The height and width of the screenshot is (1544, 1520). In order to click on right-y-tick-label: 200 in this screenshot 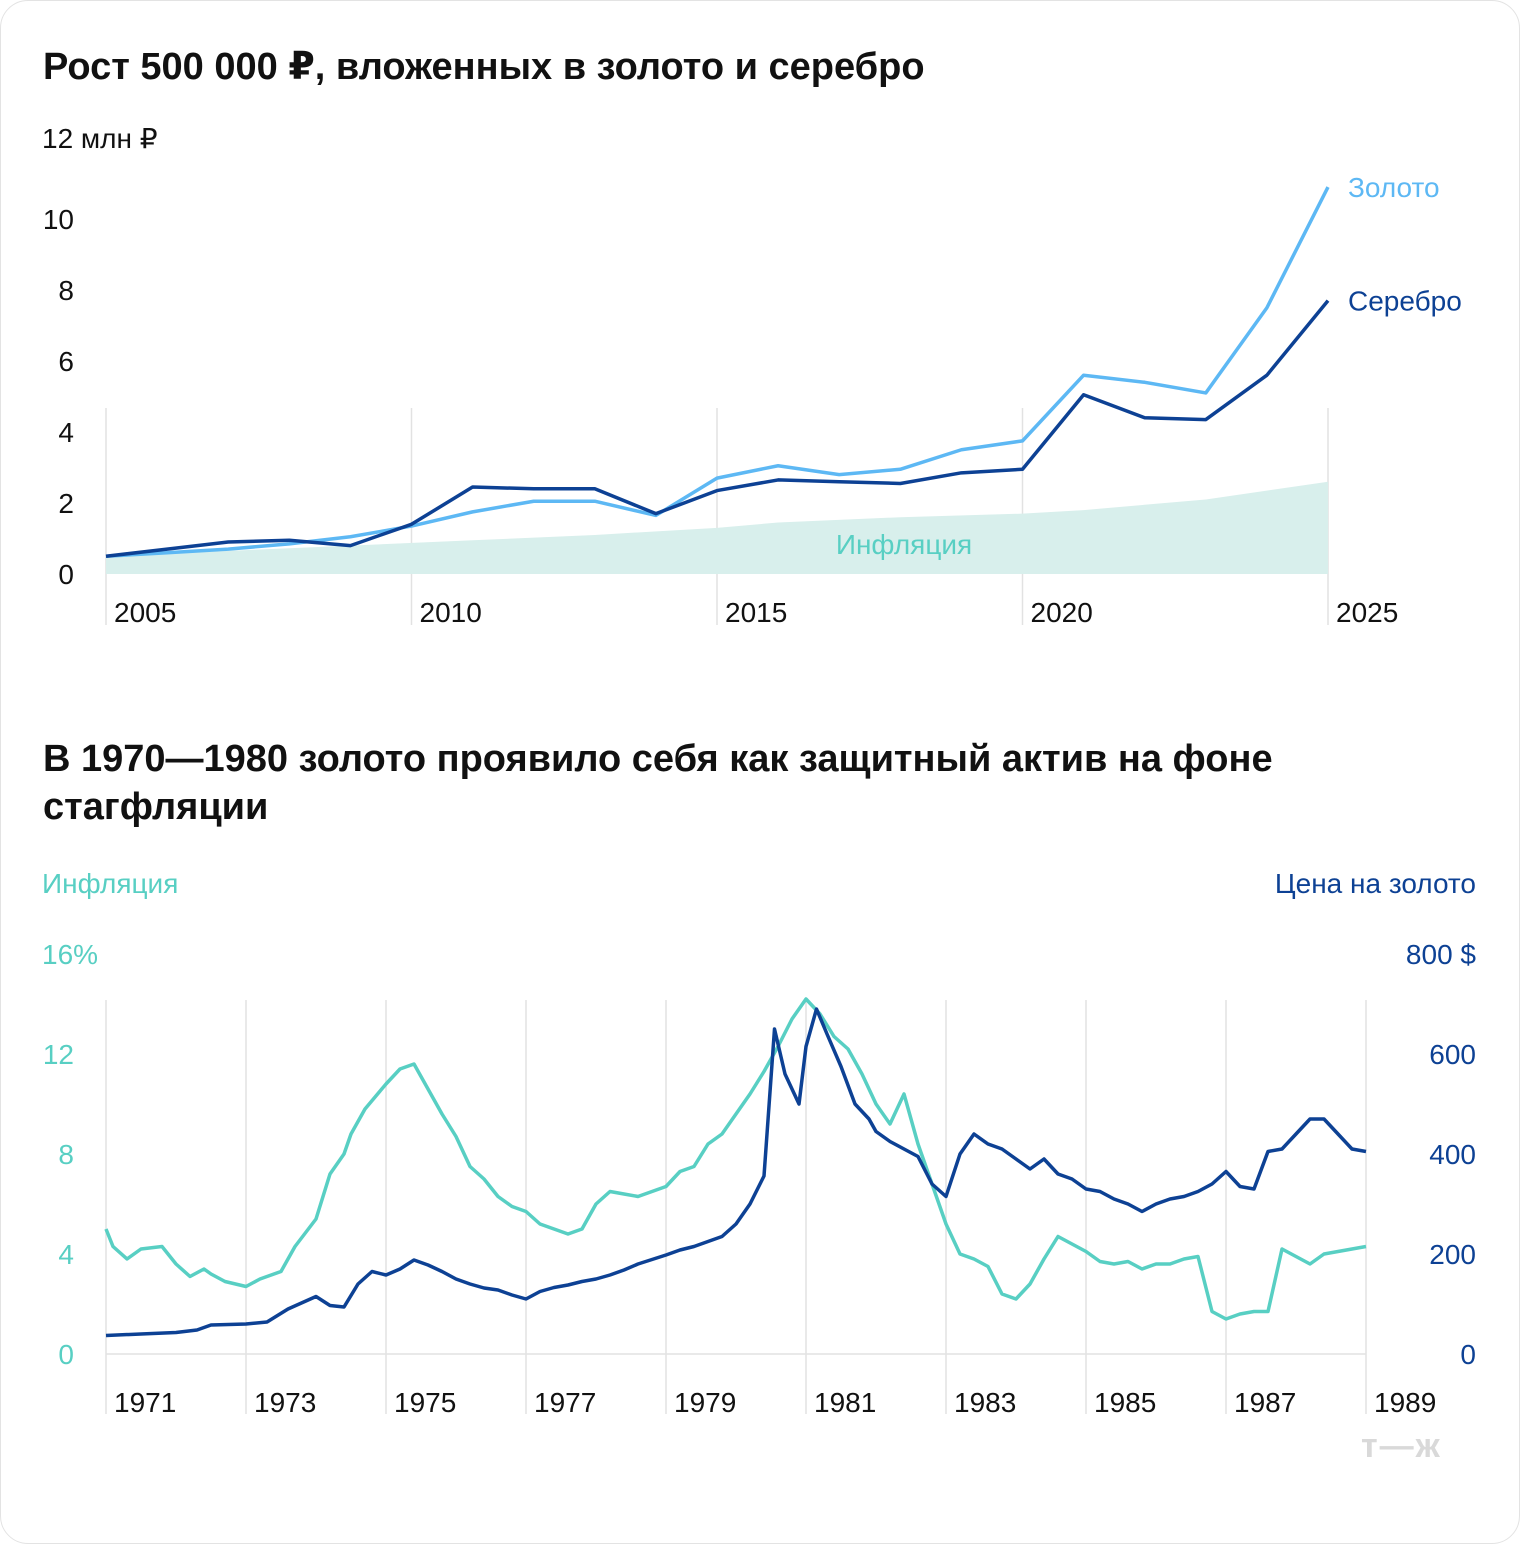, I will do `click(1452, 1254)`.